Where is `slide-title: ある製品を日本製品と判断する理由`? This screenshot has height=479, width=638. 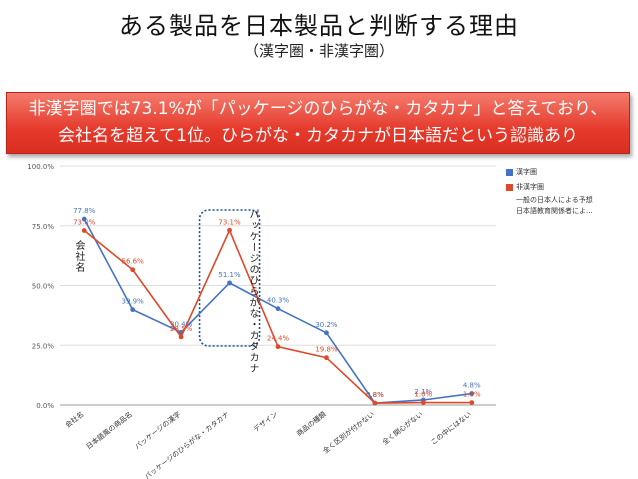 slide-title: ある製品を日本製品と判断する理由 is located at coordinates (319, 26).